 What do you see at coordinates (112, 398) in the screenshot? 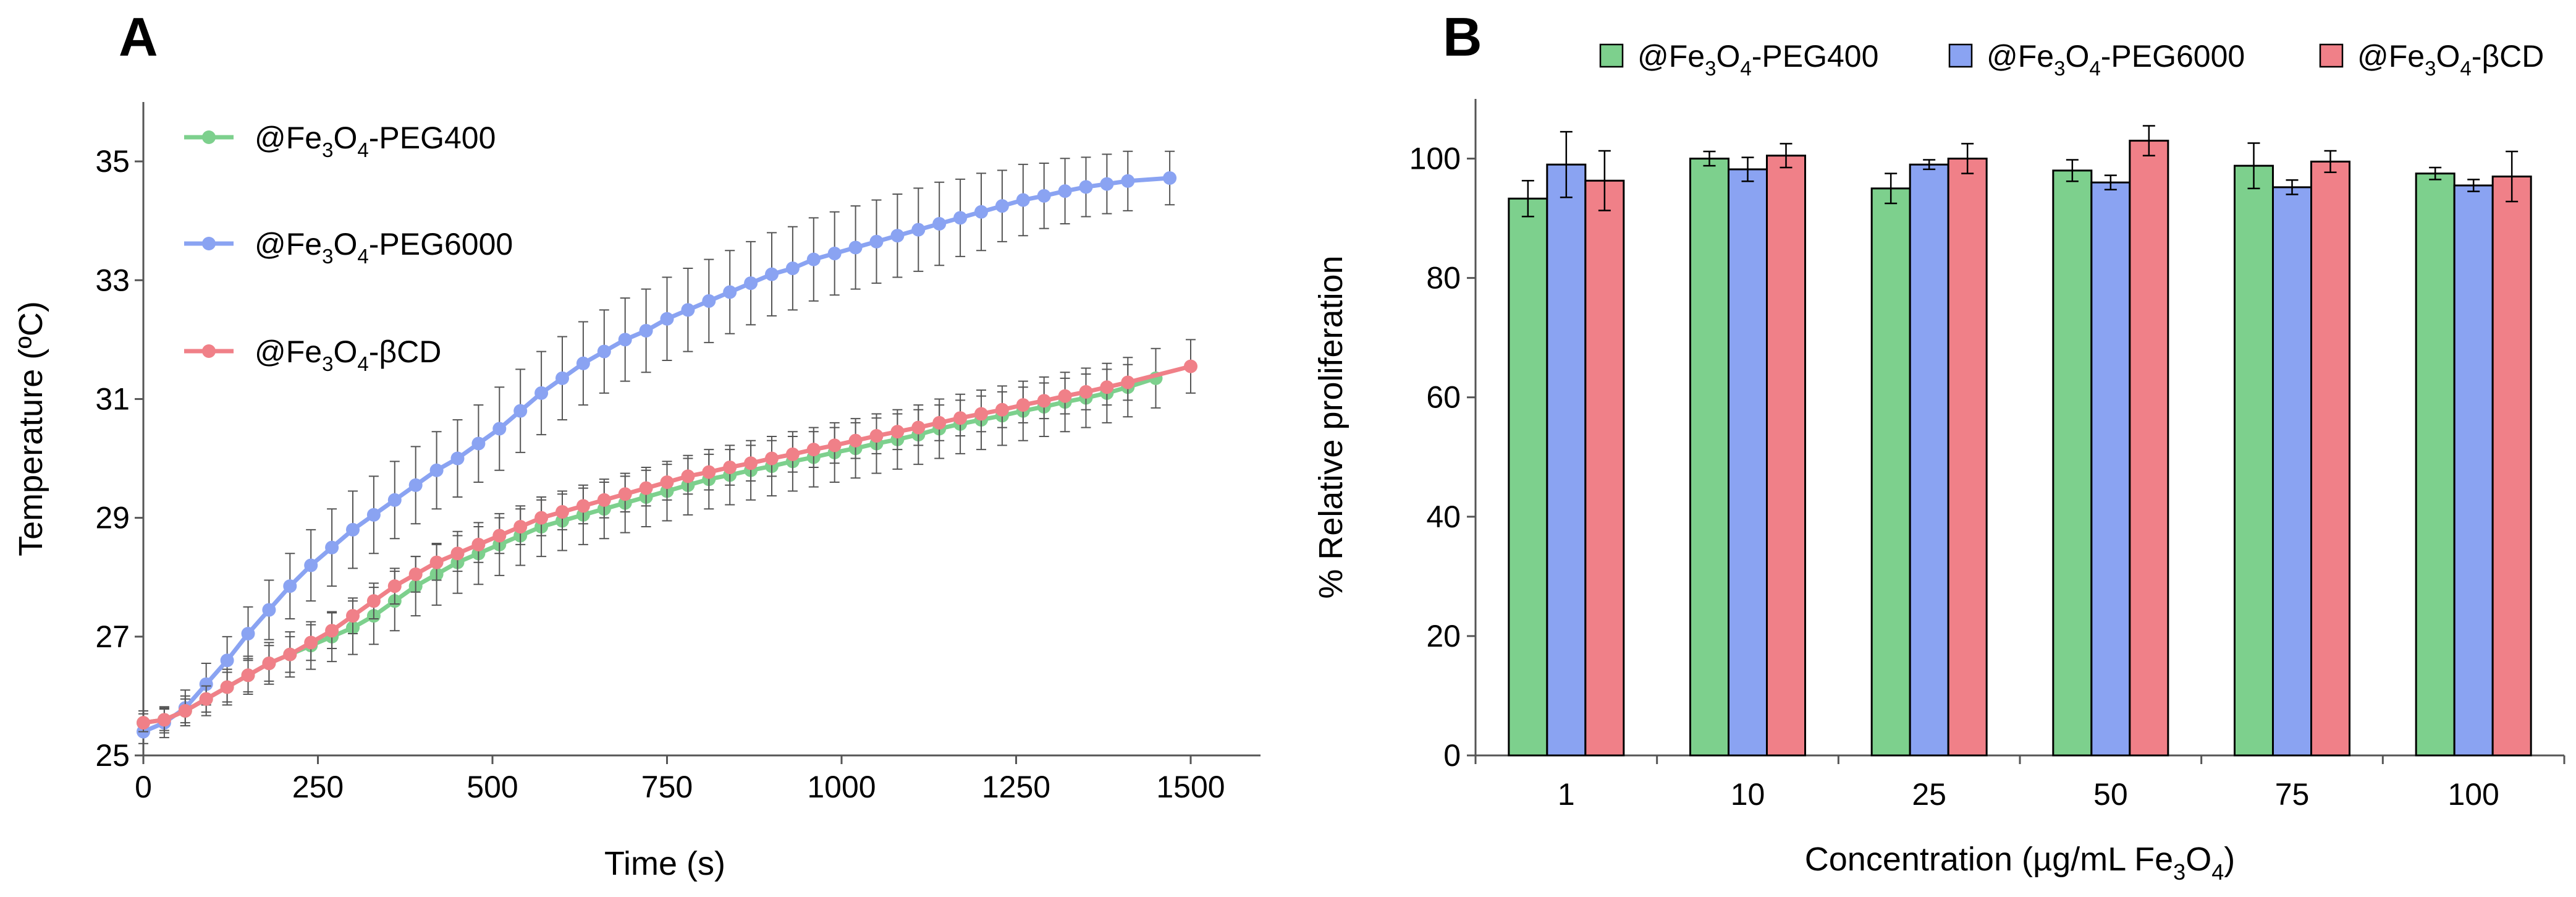
I see `y-tick-label: 31` at bounding box center [112, 398].